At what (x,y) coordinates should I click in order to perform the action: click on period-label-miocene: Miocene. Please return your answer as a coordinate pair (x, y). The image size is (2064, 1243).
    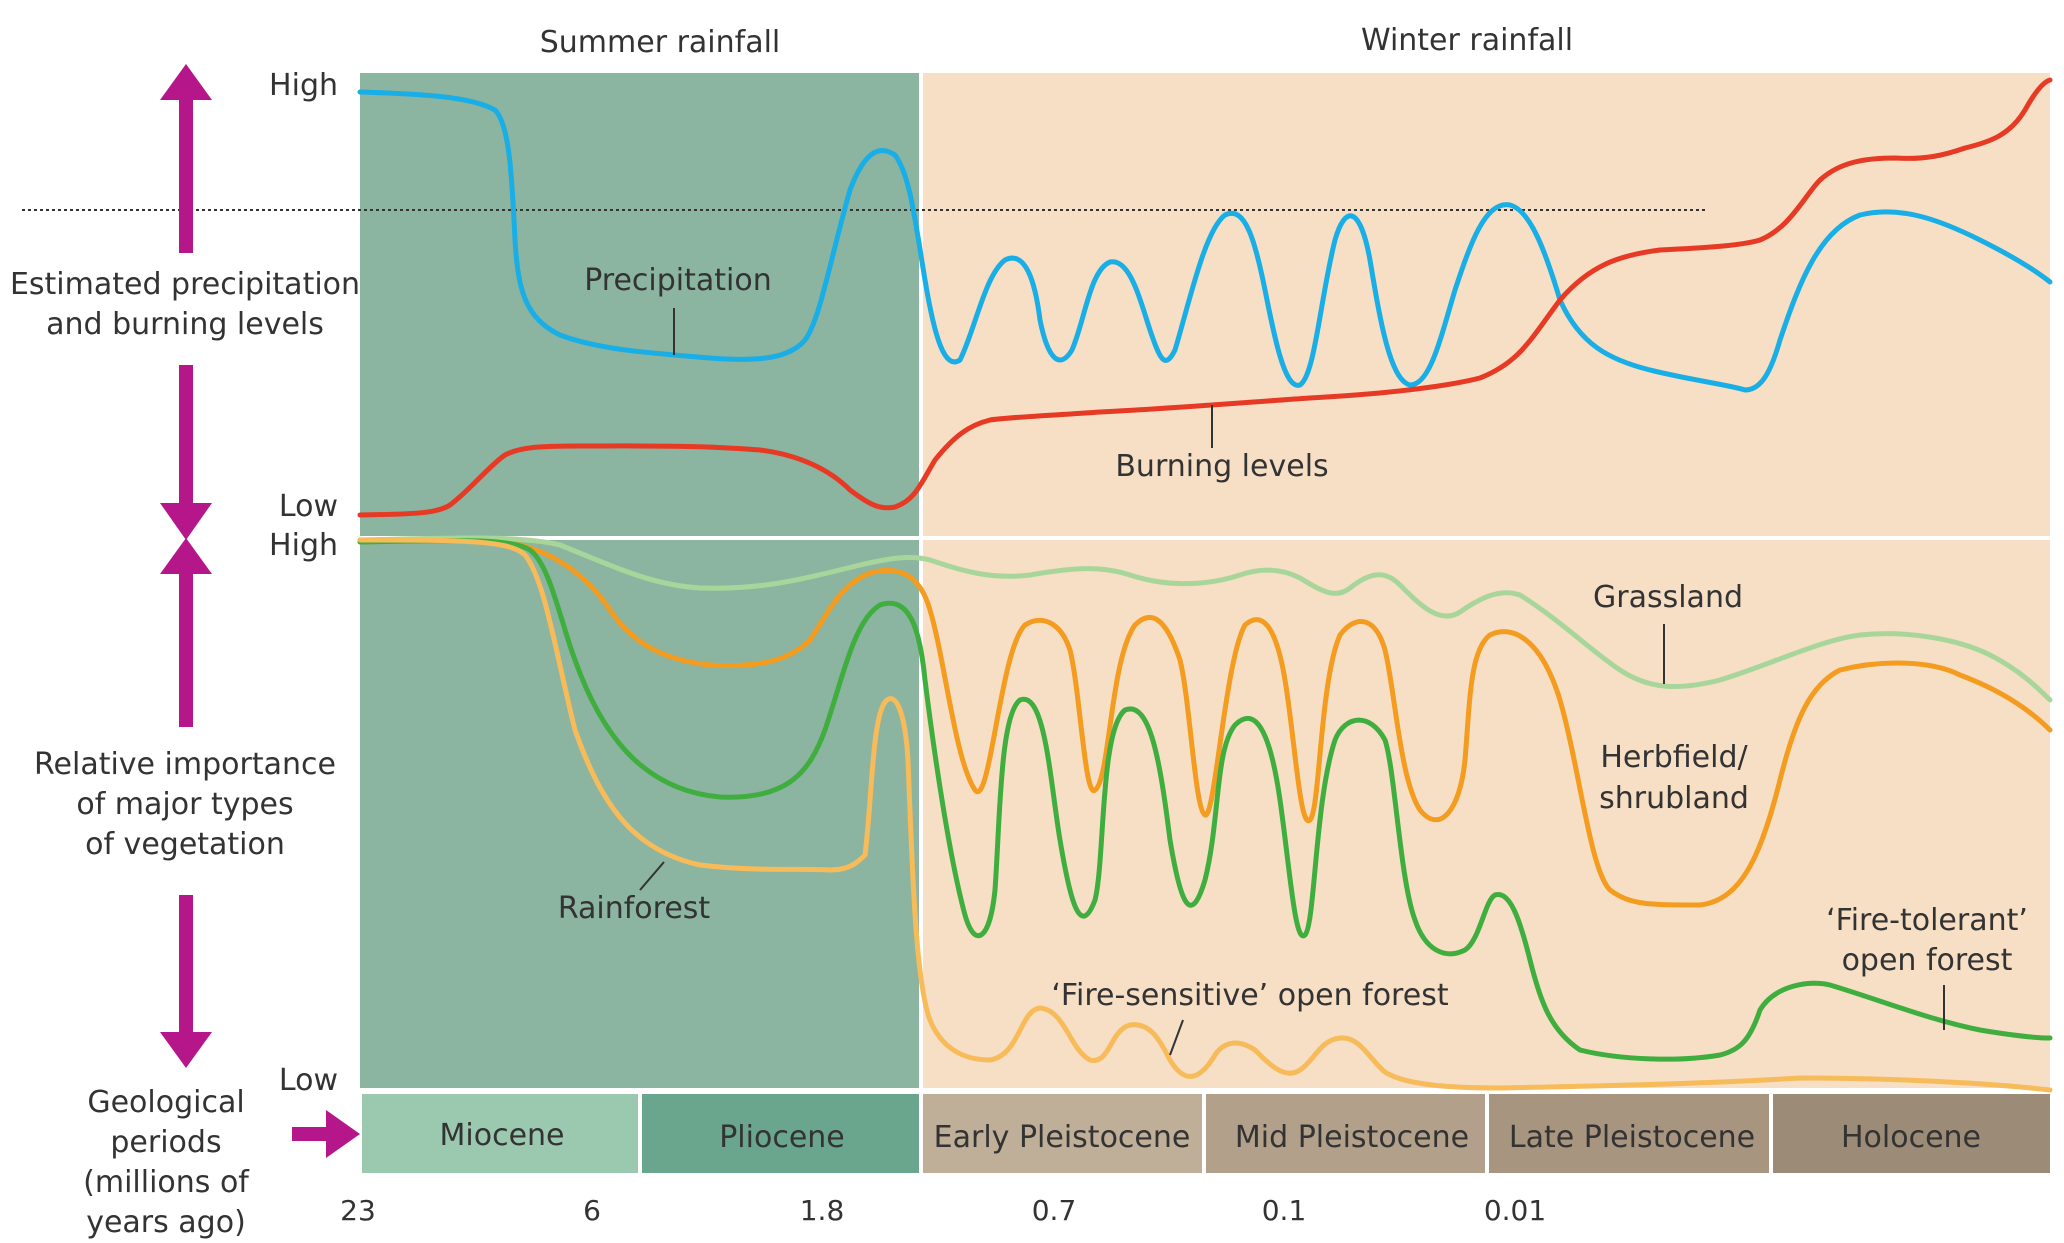
    Looking at the image, I should click on (502, 1135).